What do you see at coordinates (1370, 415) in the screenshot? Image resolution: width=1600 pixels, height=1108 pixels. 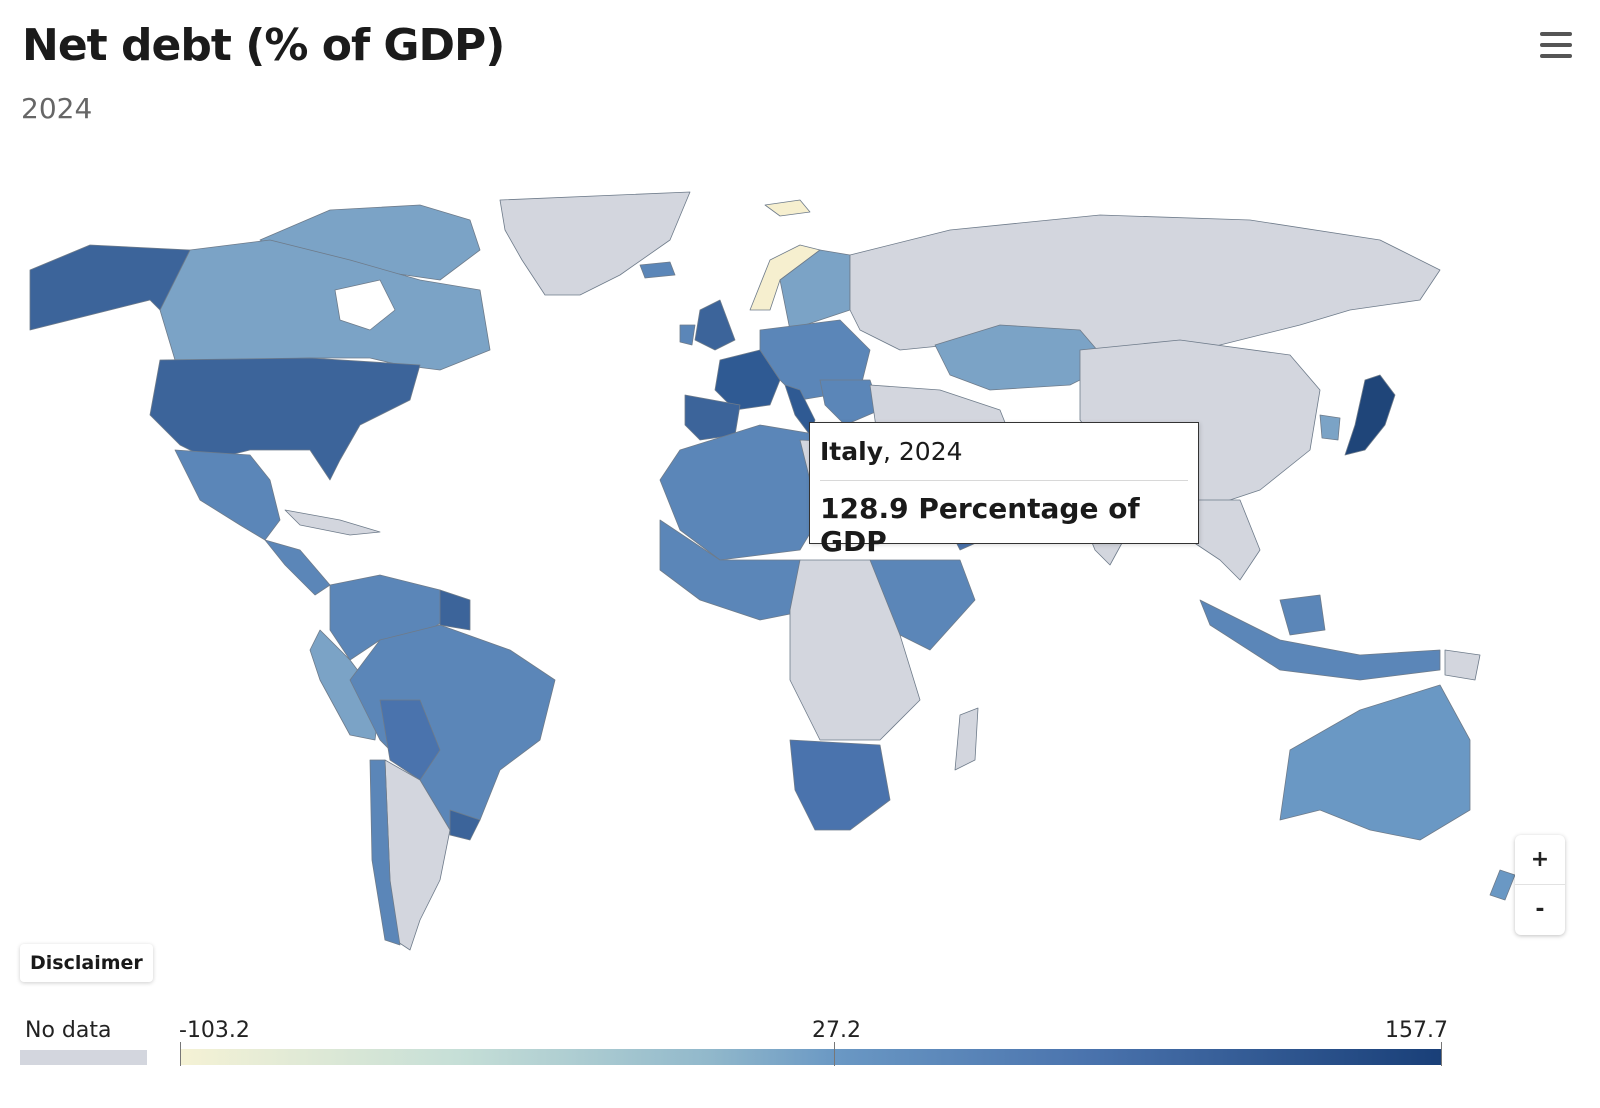 I see `country-japan` at bounding box center [1370, 415].